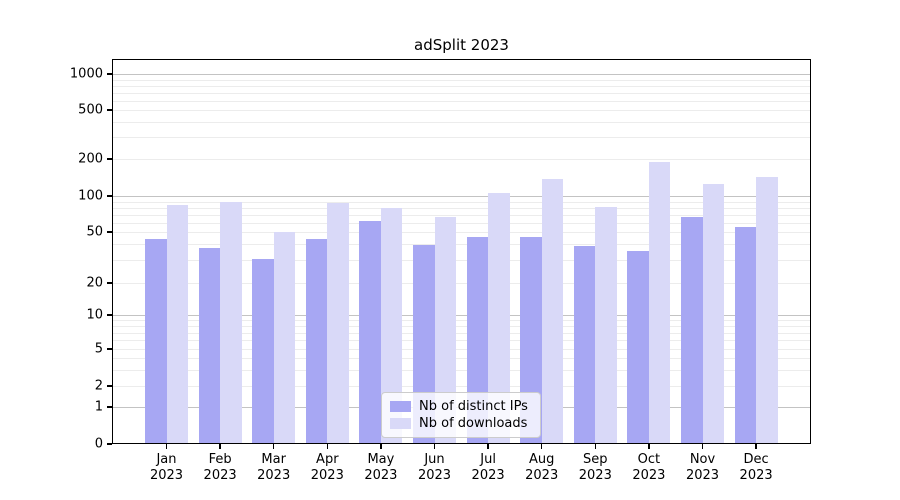 The image size is (900, 500). Describe the element at coordinates (327, 467) in the screenshot. I see `x-tick-label: Apr 2023` at that location.